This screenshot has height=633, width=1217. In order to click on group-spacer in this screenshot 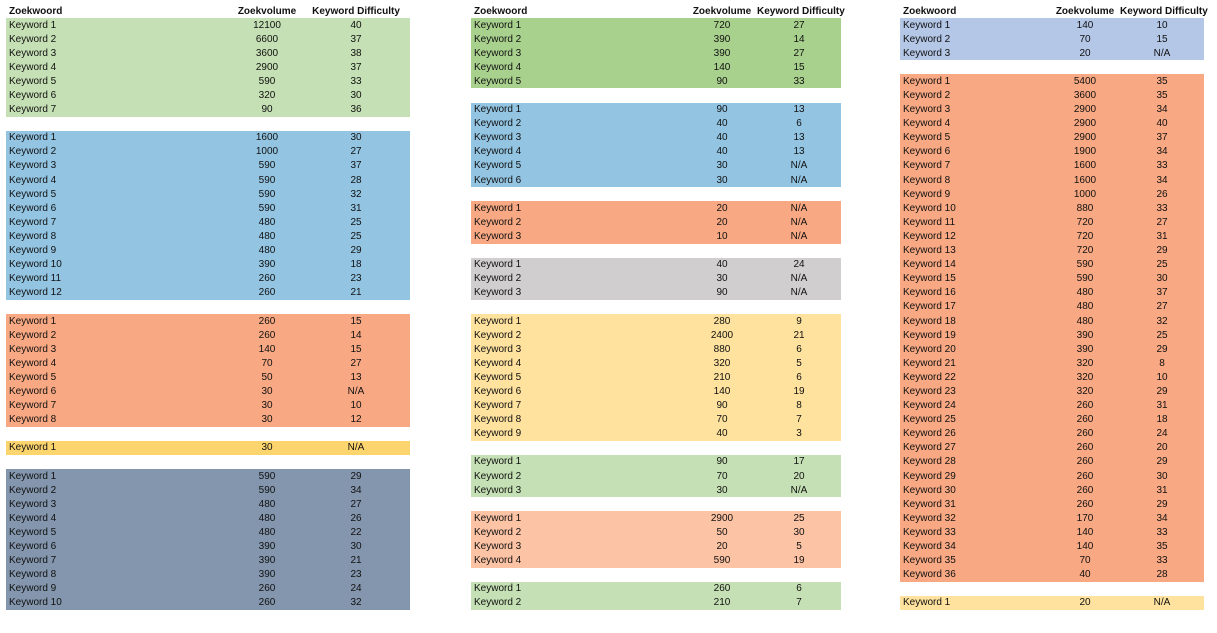, I will do `click(208, 307)`.